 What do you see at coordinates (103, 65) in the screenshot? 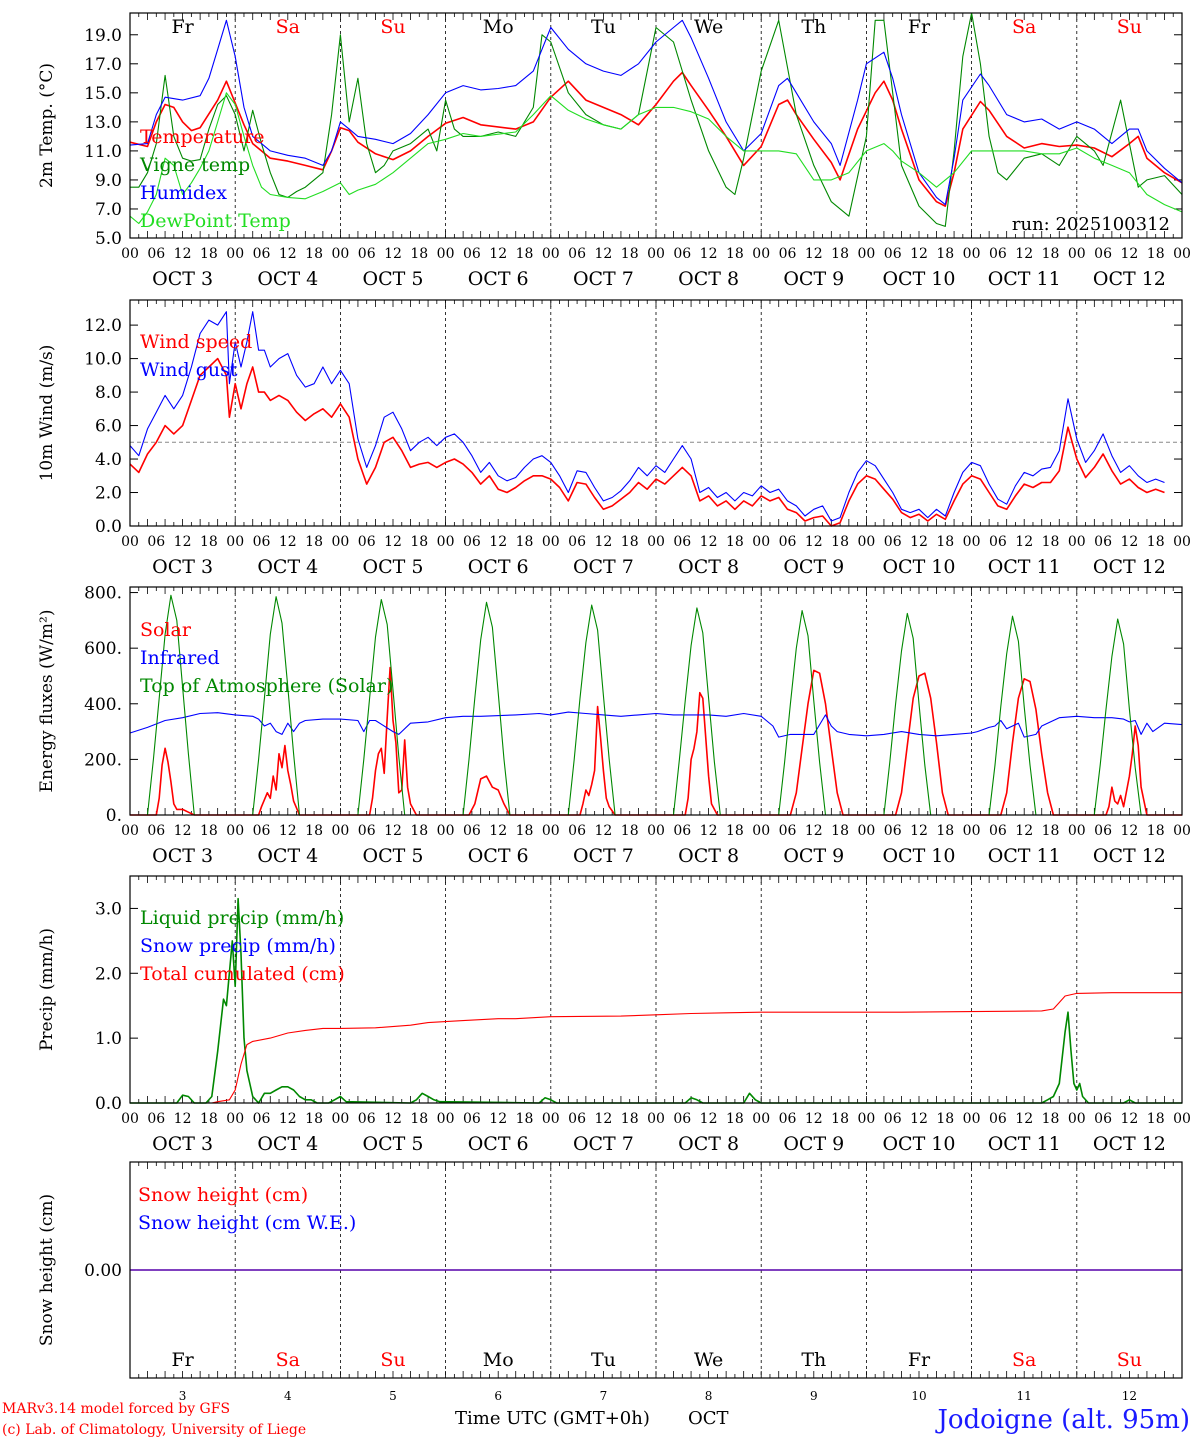
I see `y-tick-label: 17.0` at bounding box center [103, 65].